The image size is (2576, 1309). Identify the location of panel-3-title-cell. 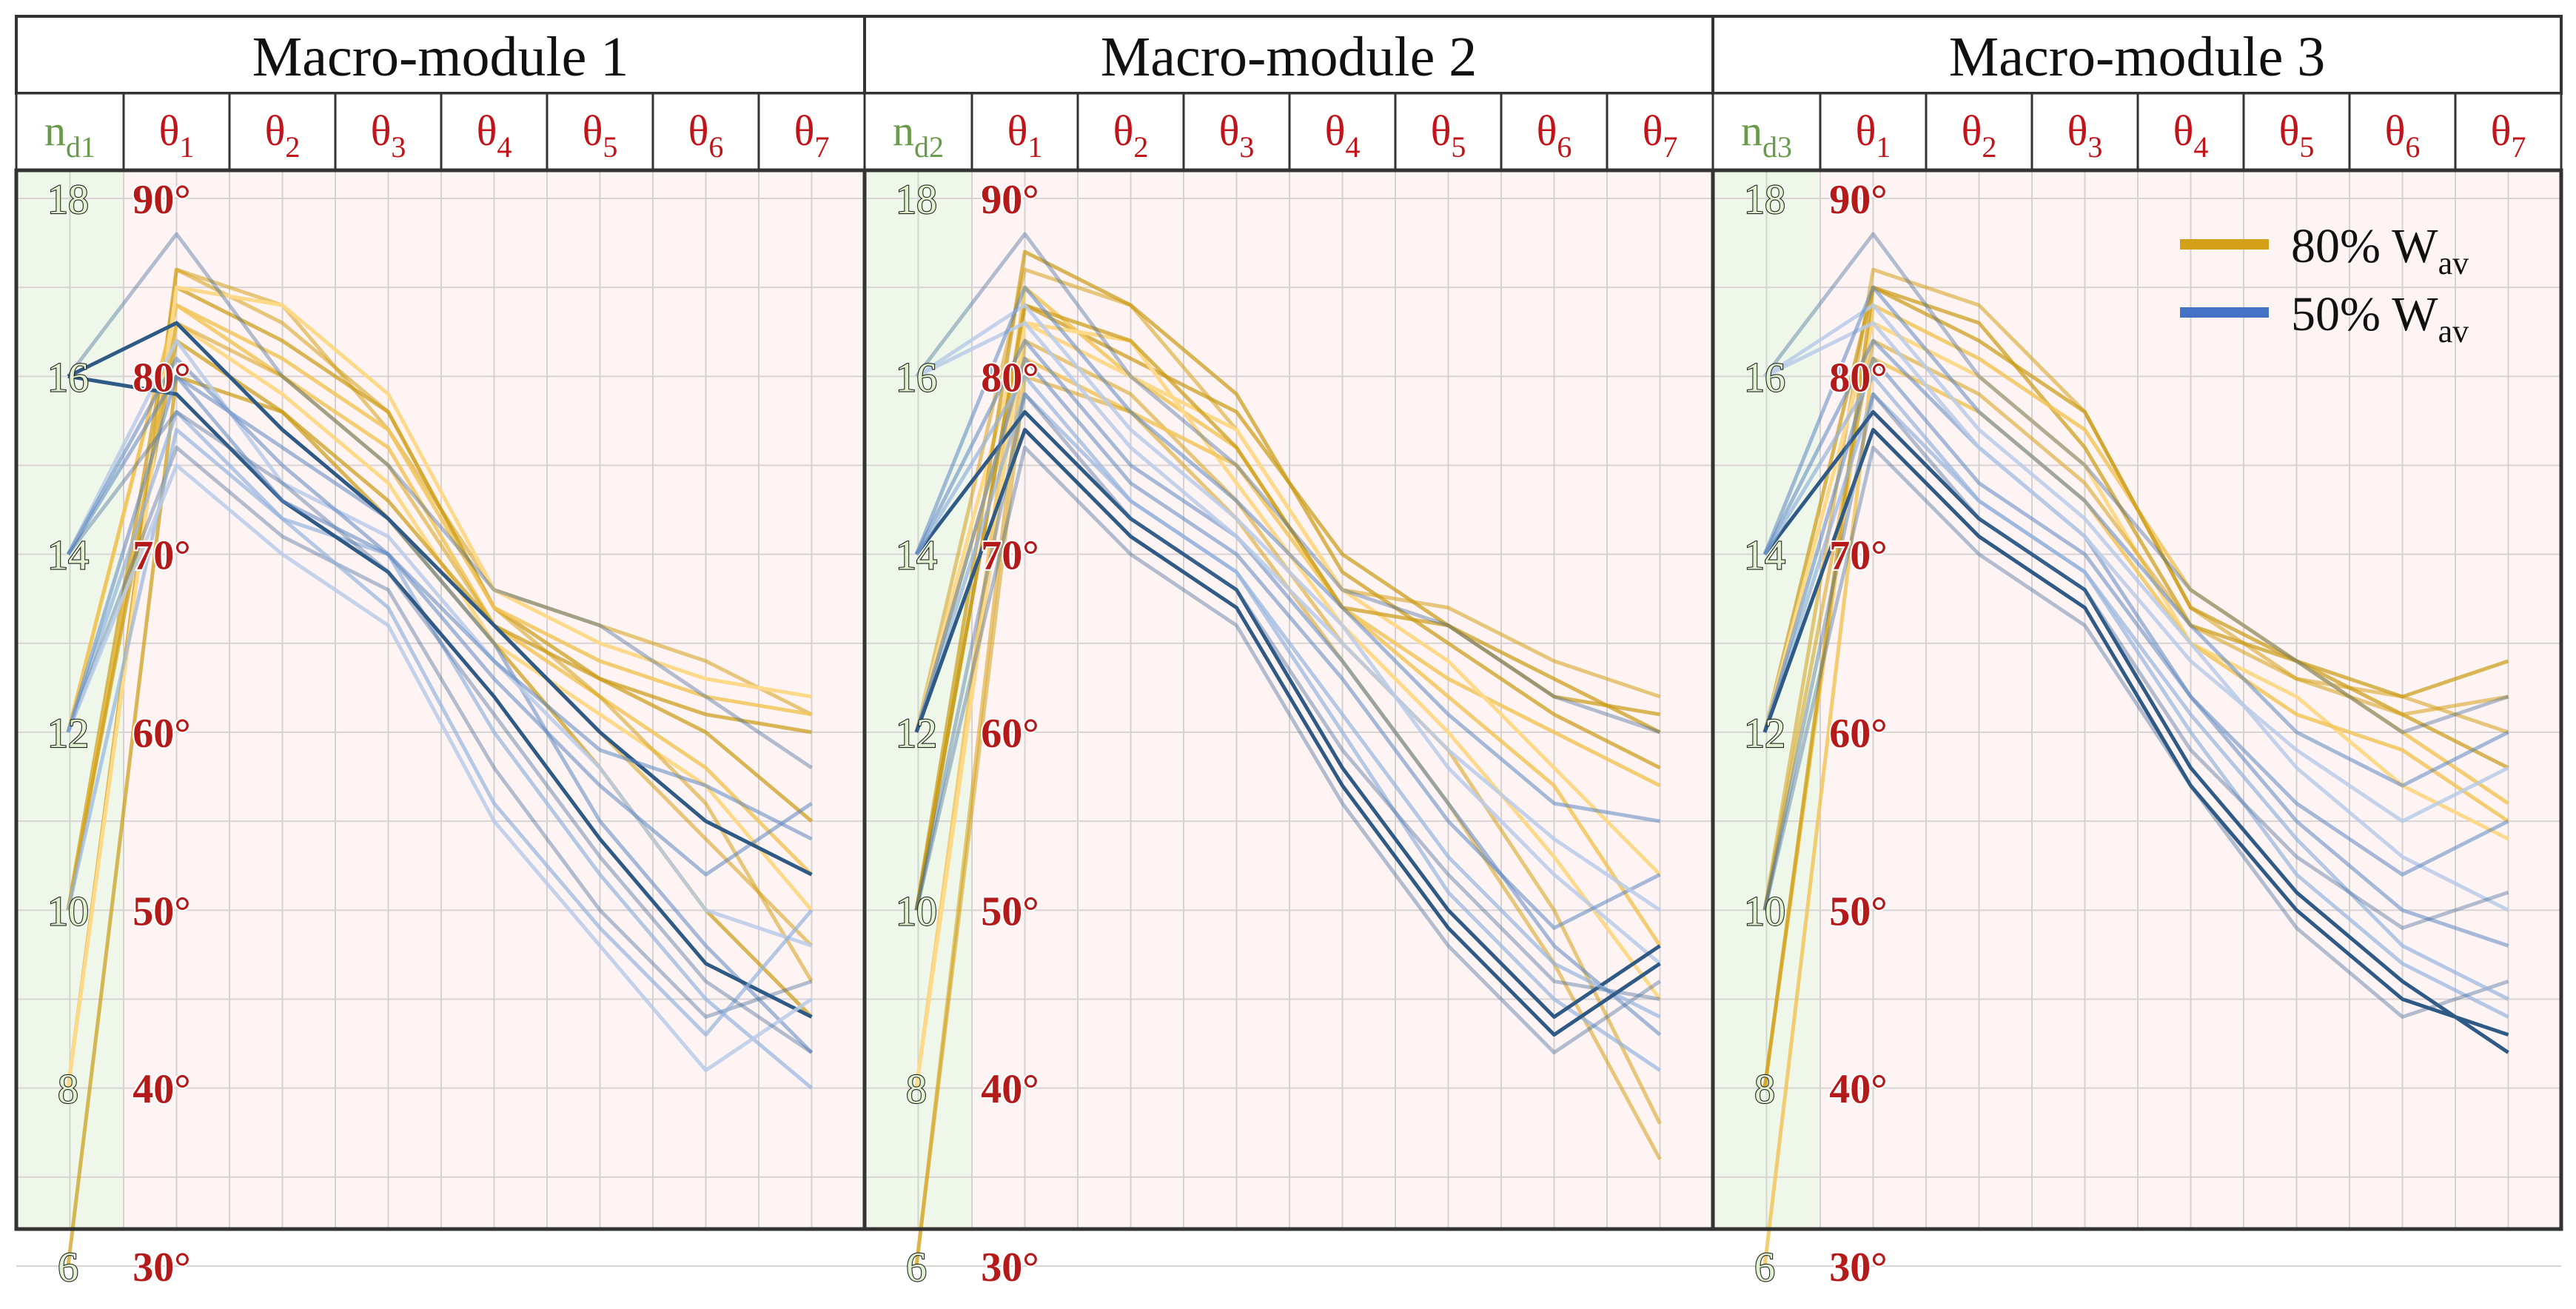
(2137, 55).